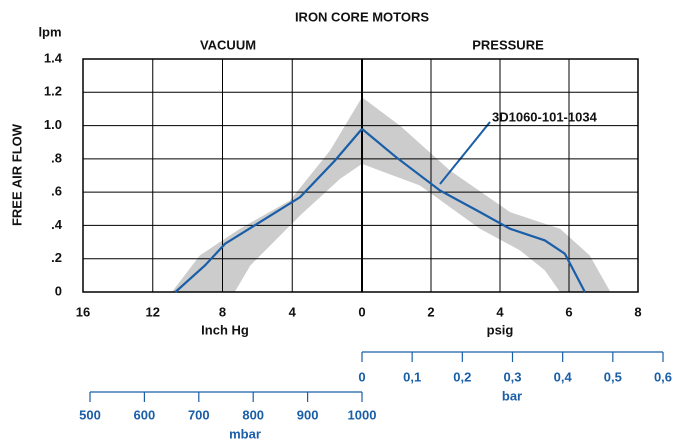 The width and height of the screenshot is (693, 443). What do you see at coordinates (53, 57) in the screenshot?
I see `y-tick-label: 1.4` at bounding box center [53, 57].